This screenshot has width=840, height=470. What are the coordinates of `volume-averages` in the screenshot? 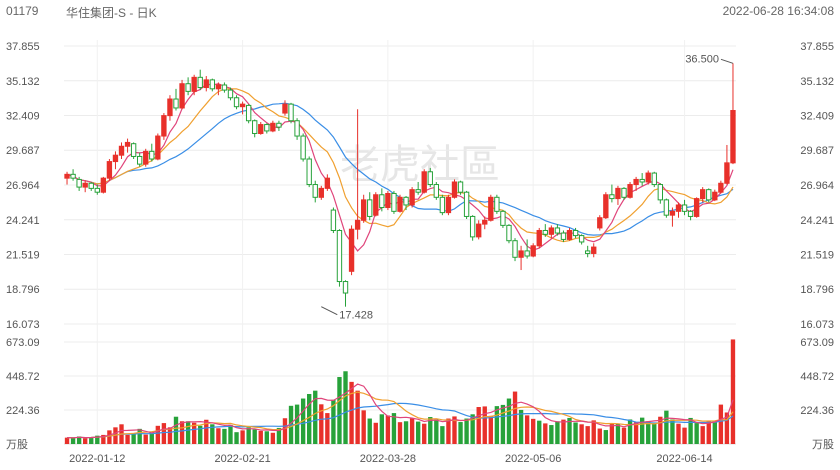 It's located at (400, 411).